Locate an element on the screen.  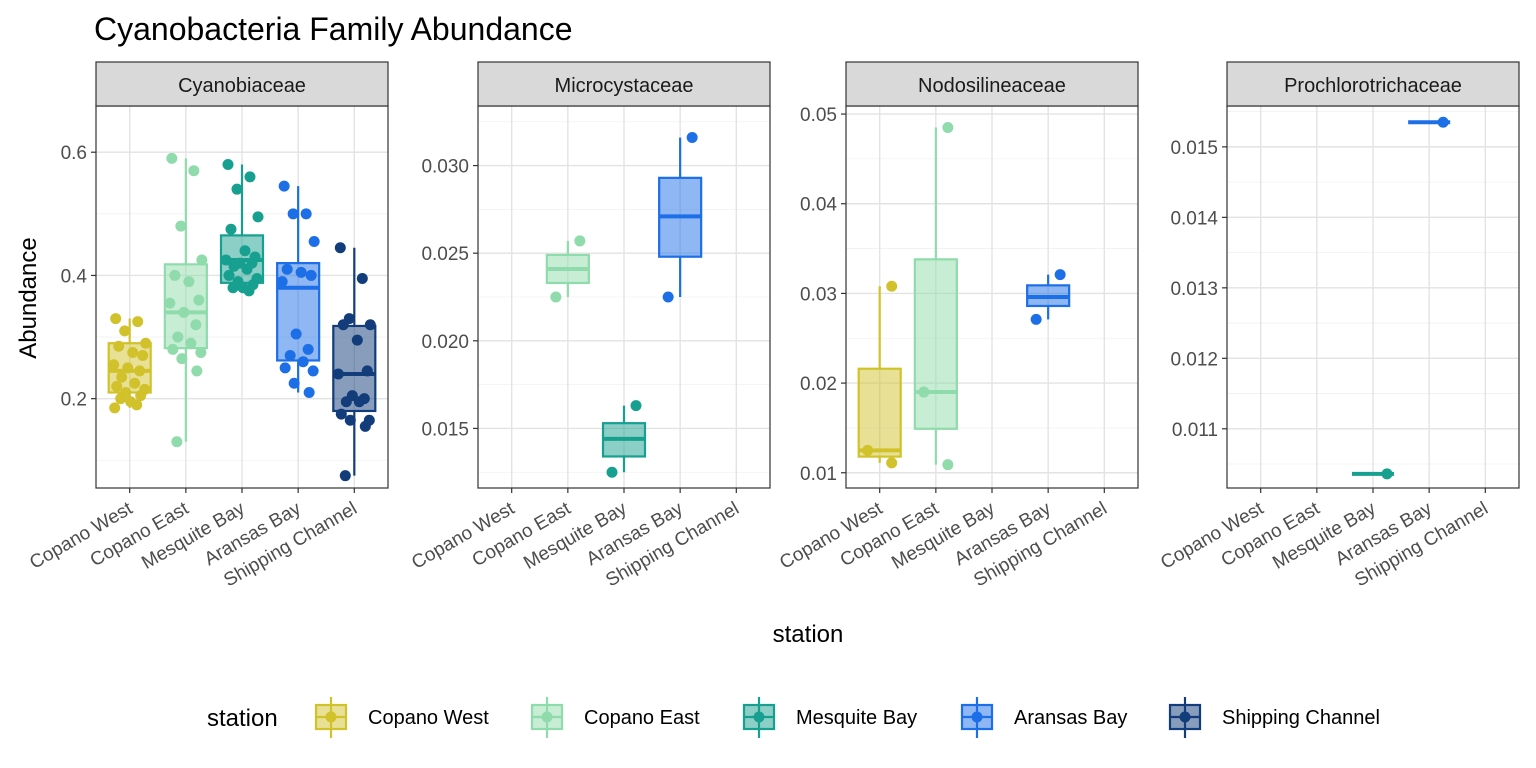
y-tick-label: 0.4 is located at coordinates (74, 276).